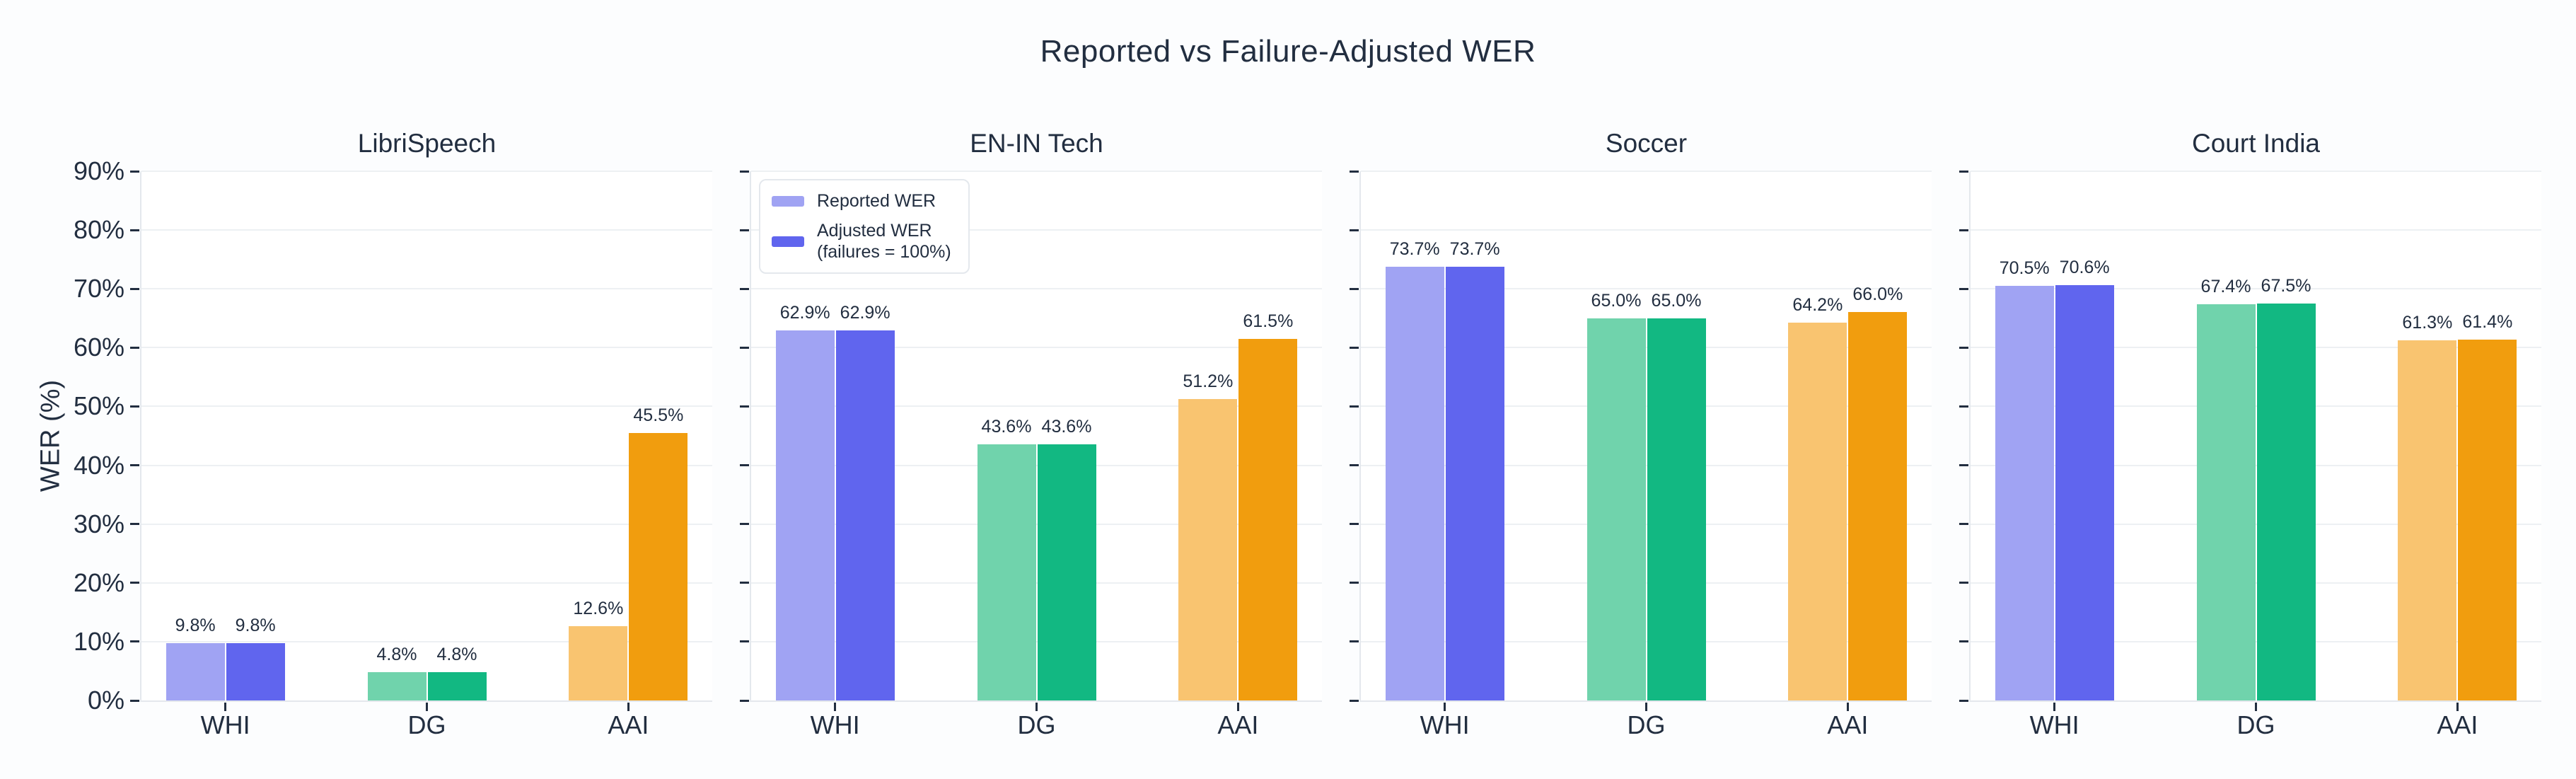  Describe the element at coordinates (658, 415) in the screenshot. I see `bar-value-label: 45.5%` at that location.